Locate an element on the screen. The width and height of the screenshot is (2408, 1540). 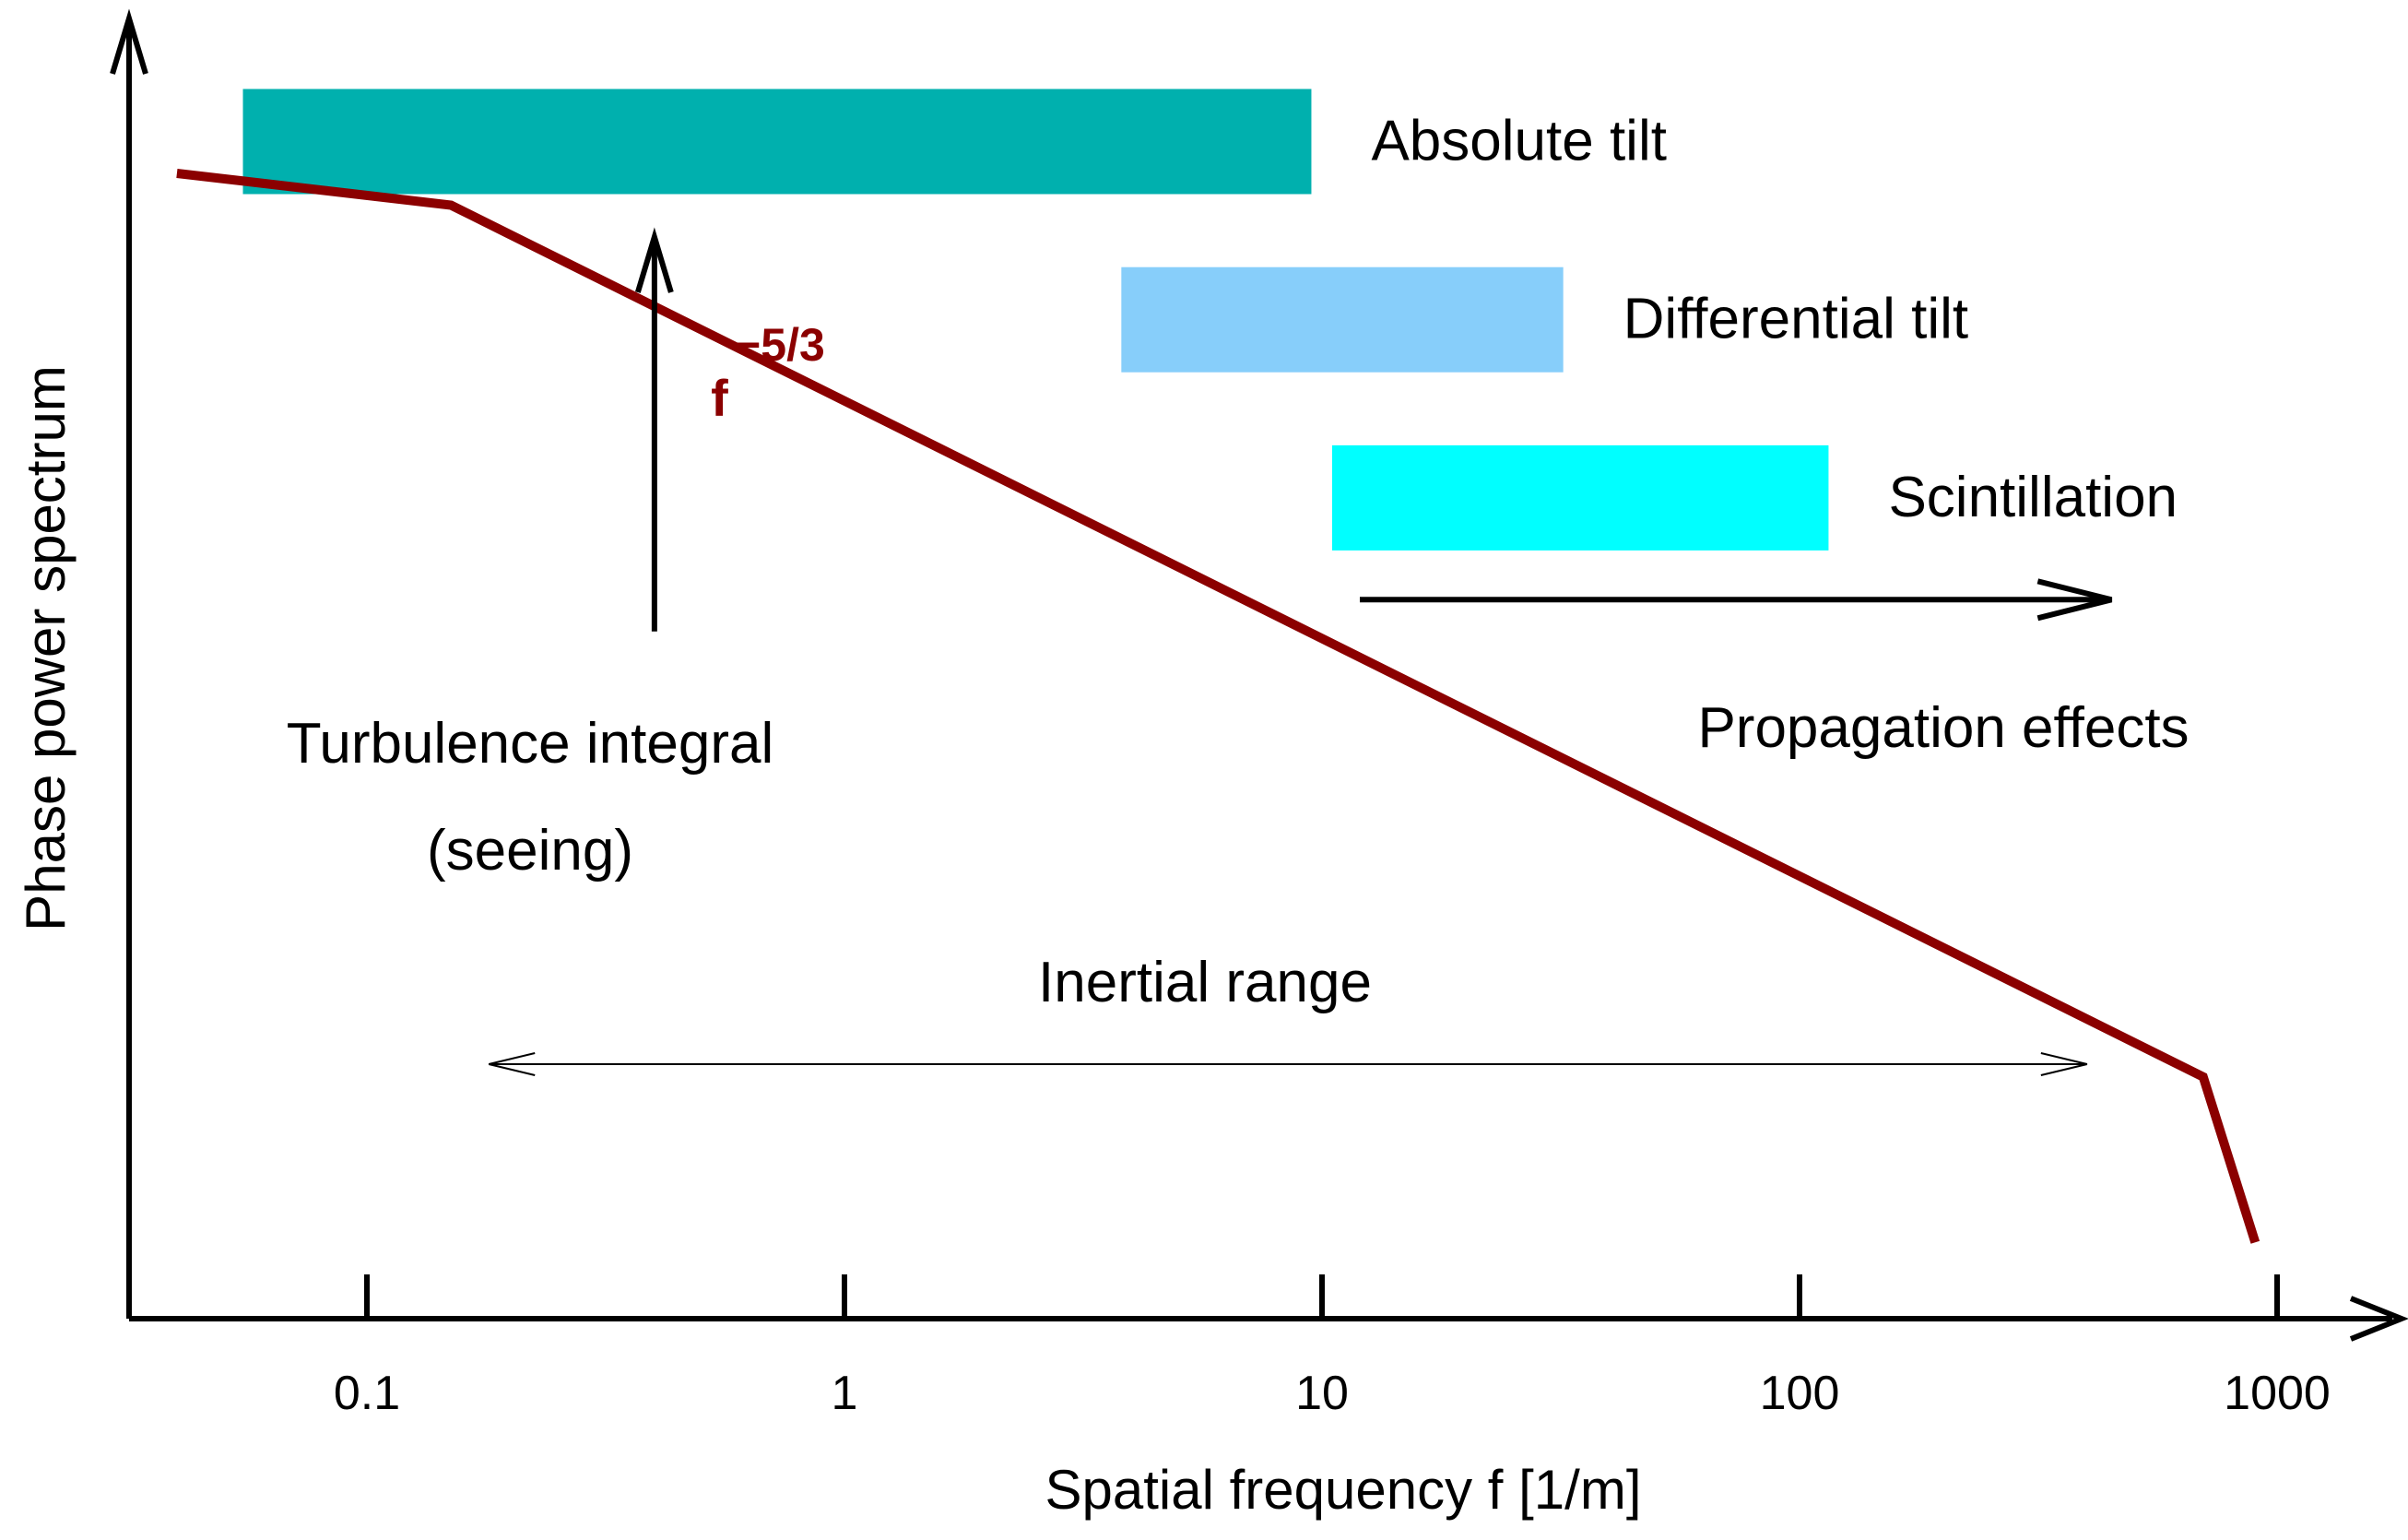
slope-exponent: −5/3 is located at coordinates (780, 345).